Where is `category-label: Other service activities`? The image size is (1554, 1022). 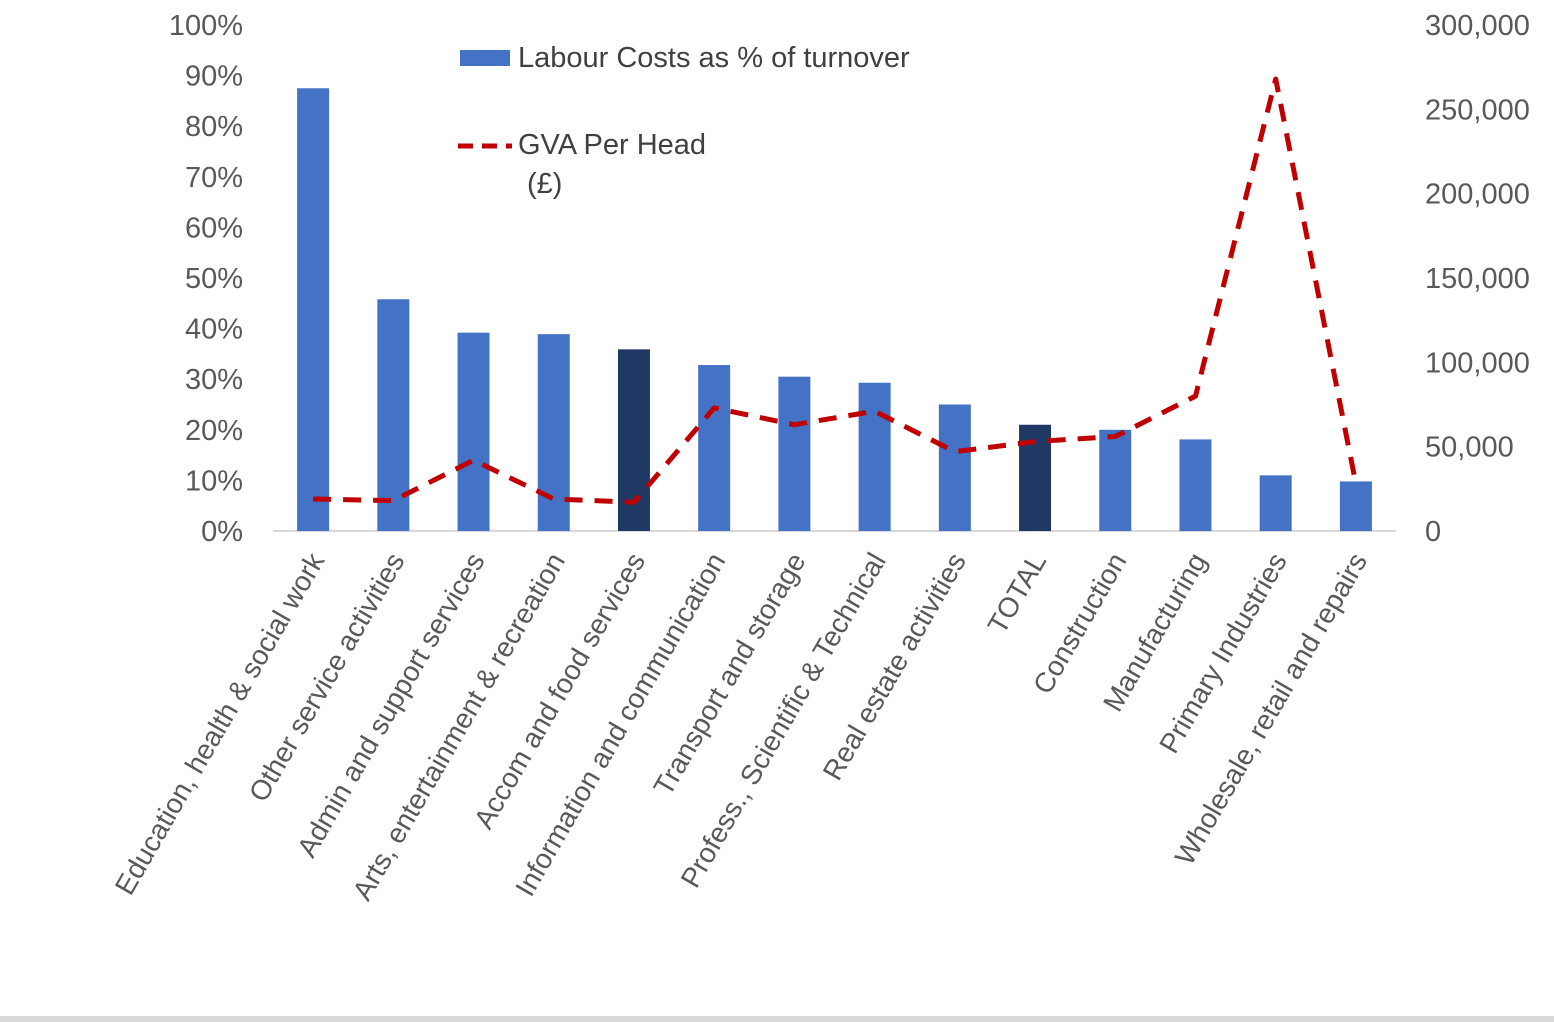 category-label: Other service activities is located at coordinates (327, 677).